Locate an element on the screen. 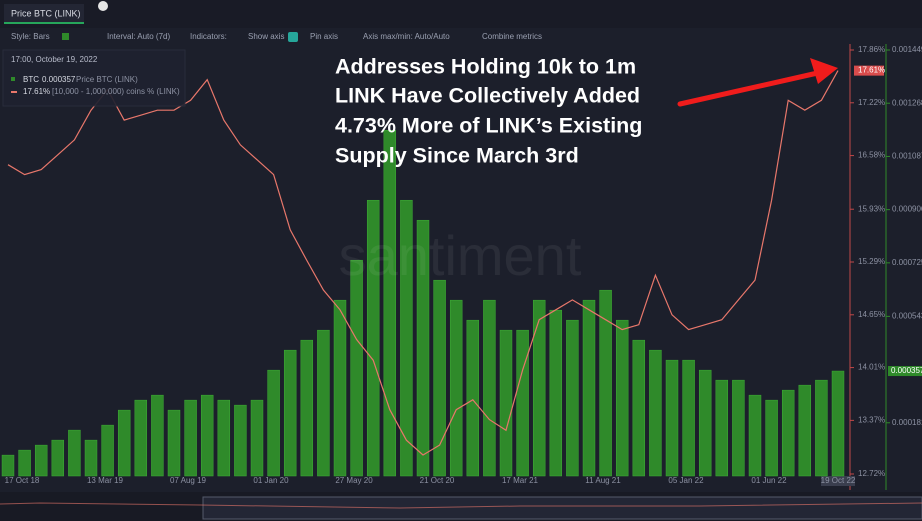  watermark: santiment is located at coordinates (460, 255).